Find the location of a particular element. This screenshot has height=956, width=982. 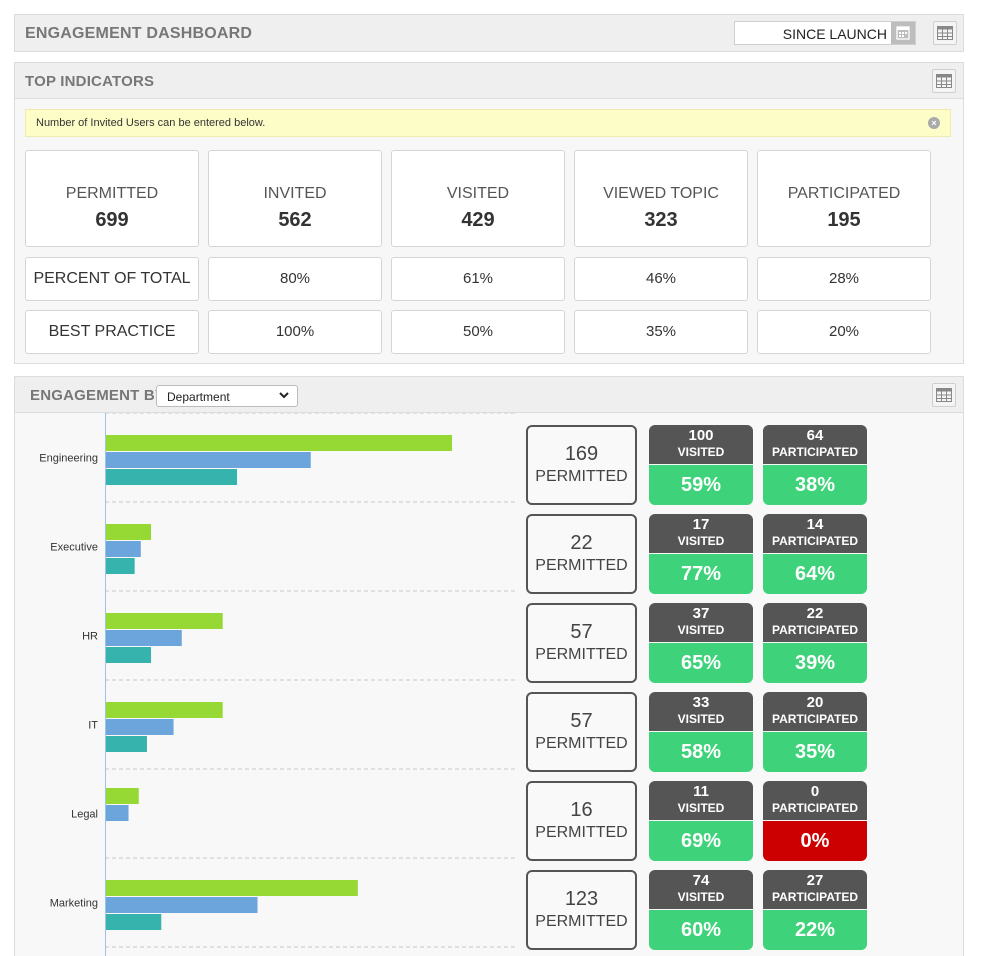

department-row: 16 PERMITTED 11 VISITED 69% 0 PARTICIPATED 0% is located at coordinates (490, 821).